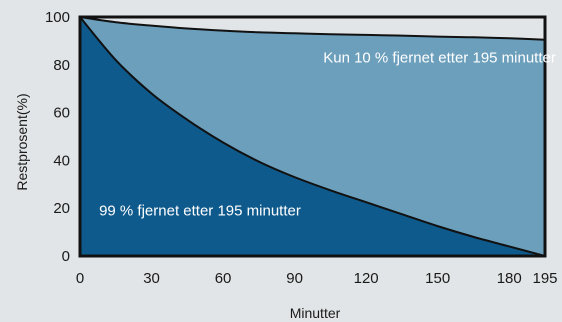  What do you see at coordinates (509, 278) in the screenshot?
I see `x-tick-label: 180` at bounding box center [509, 278].